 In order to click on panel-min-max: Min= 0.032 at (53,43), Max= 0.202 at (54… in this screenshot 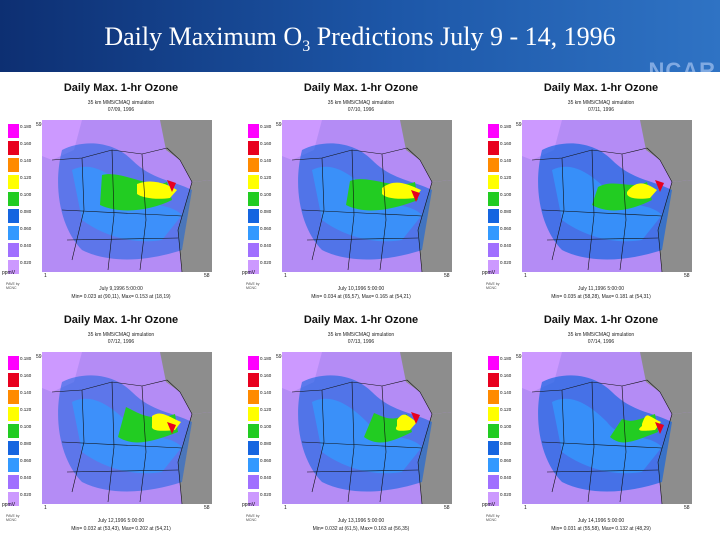, I will do `click(121, 529)`.